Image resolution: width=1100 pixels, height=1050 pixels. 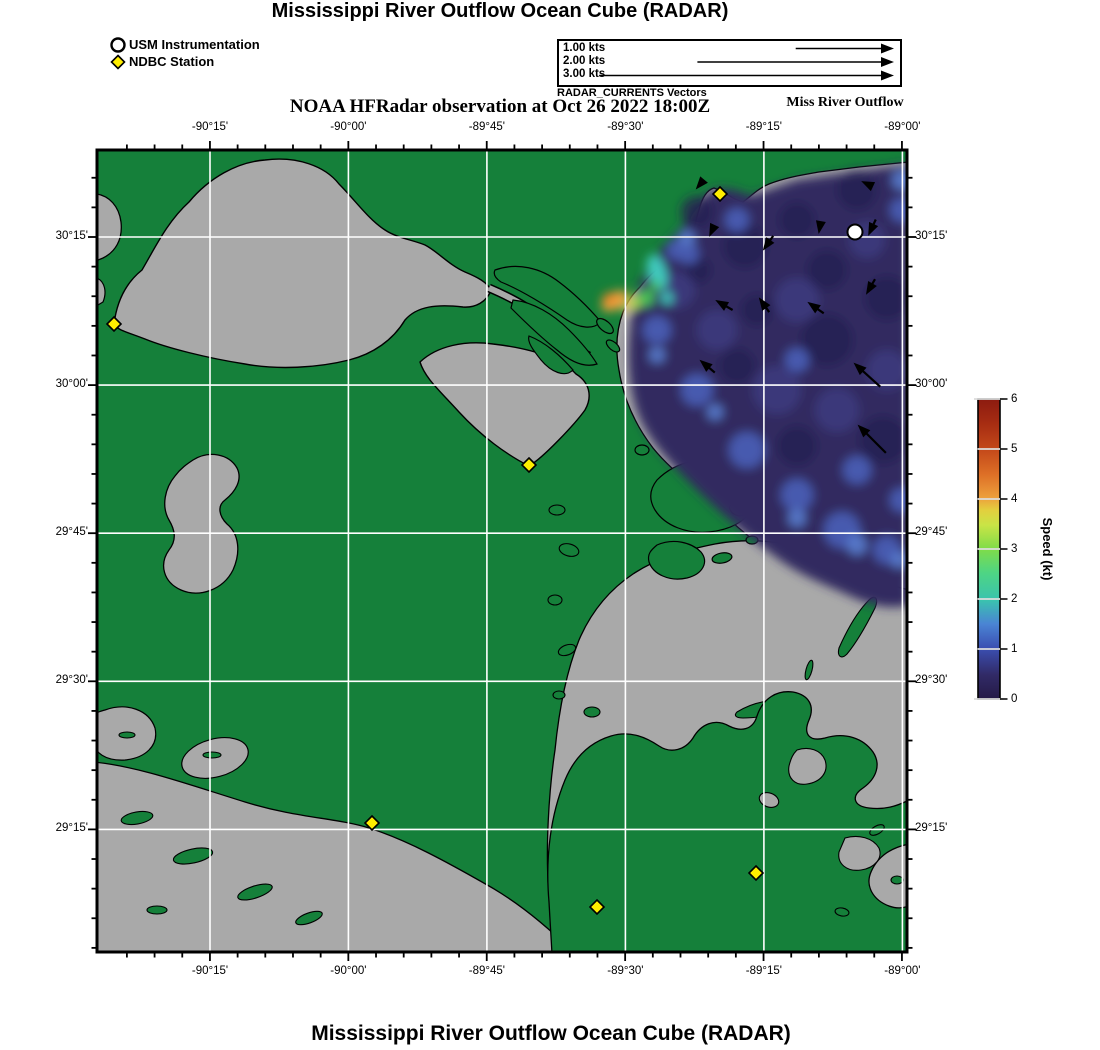 What do you see at coordinates (931, 532) in the screenshot?
I see `y-axis-label-right: 29°45'` at bounding box center [931, 532].